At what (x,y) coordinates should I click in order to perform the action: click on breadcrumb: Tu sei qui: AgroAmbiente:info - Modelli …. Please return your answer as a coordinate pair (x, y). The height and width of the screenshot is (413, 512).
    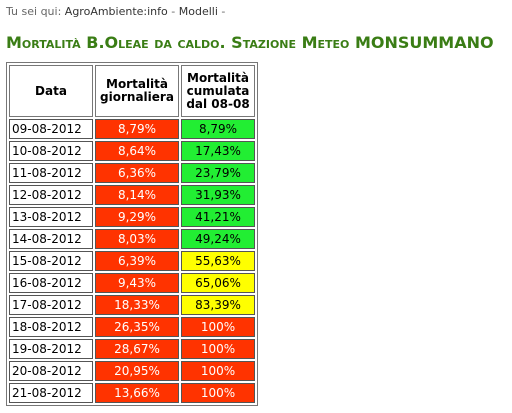
    Looking at the image, I should click on (115, 11).